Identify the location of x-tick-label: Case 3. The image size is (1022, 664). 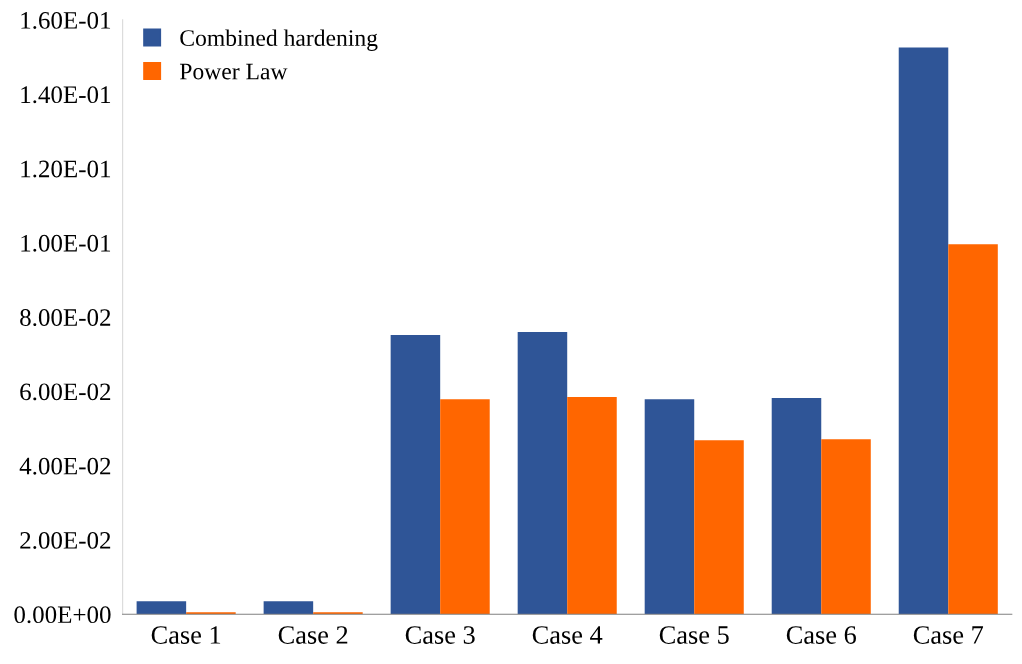
(440, 635).